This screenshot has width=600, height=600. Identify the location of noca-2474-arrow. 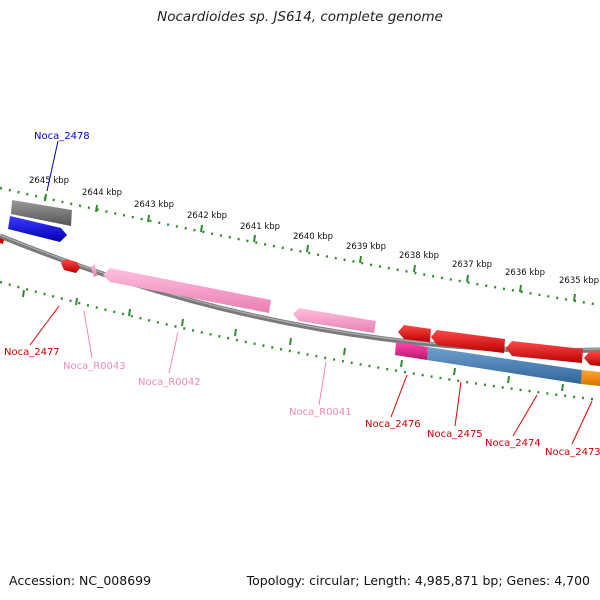
(544, 352).